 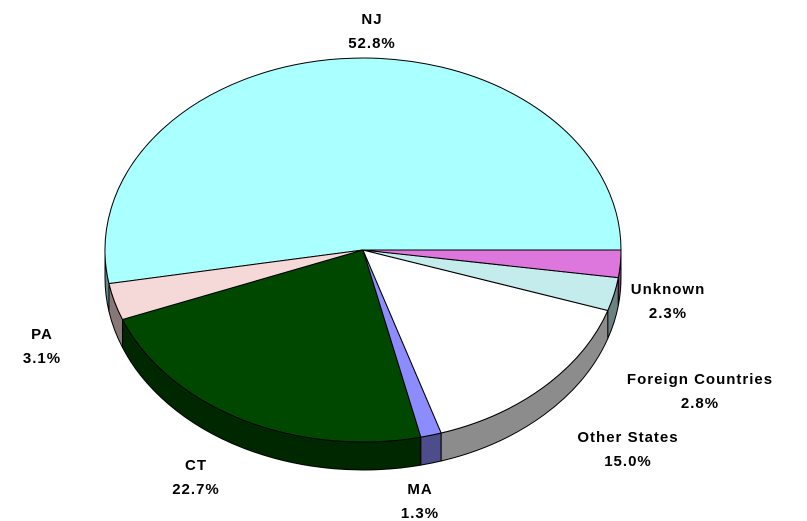 I want to click on value-label: 3.1%, so click(x=42, y=358).